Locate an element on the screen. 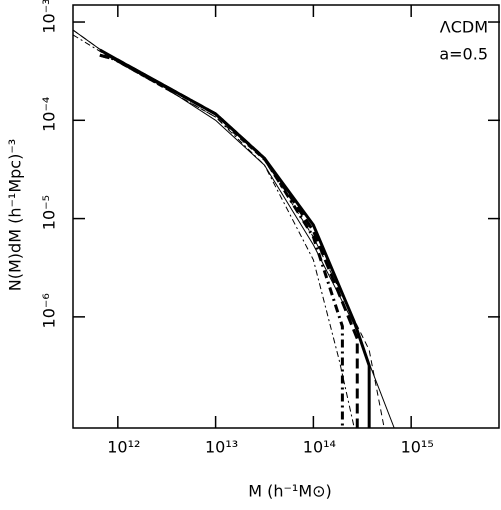 The height and width of the screenshot is (510, 501). x-tick-label: 10¹³ is located at coordinates (221, 447).